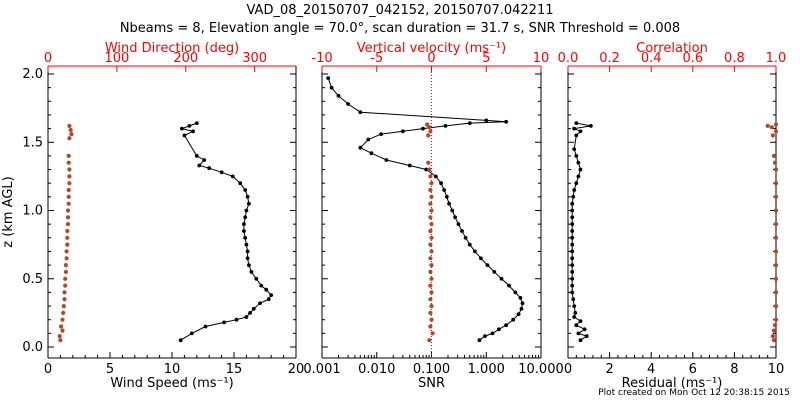 The height and width of the screenshot is (400, 800). What do you see at coordinates (672, 48) in the screenshot?
I see `top-axis-title: Correlation` at bounding box center [672, 48].